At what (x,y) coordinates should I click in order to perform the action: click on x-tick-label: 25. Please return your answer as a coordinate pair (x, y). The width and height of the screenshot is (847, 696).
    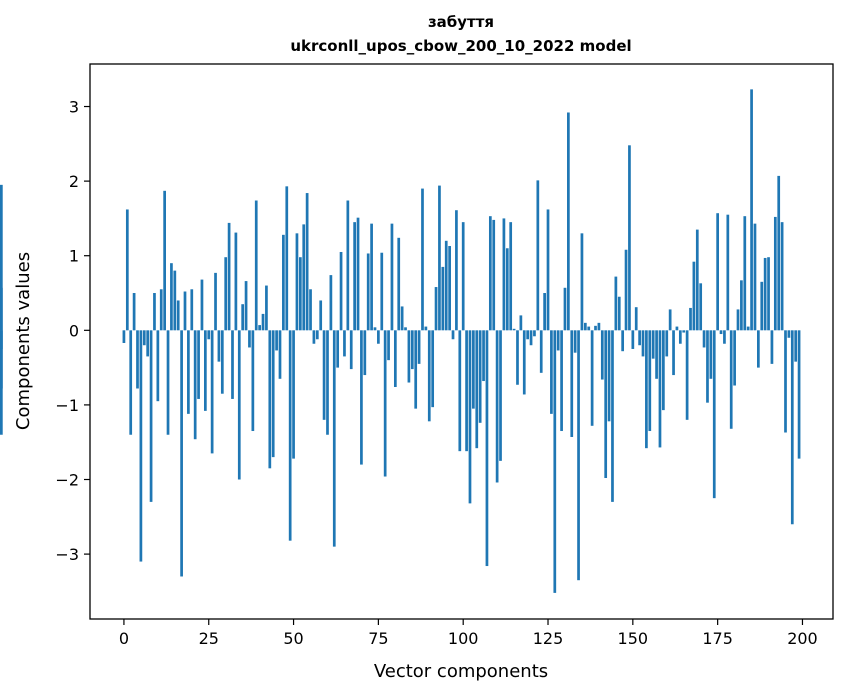
    Looking at the image, I should click on (209, 638).